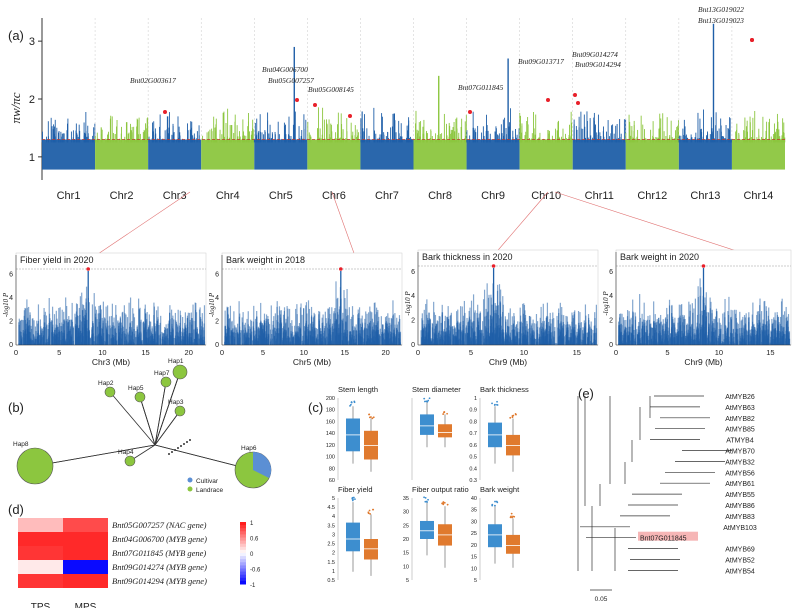 This screenshot has height=608, width=800. Describe the element at coordinates (102, 352) in the screenshot. I see `sub-x-tick-label: 10` at that location.